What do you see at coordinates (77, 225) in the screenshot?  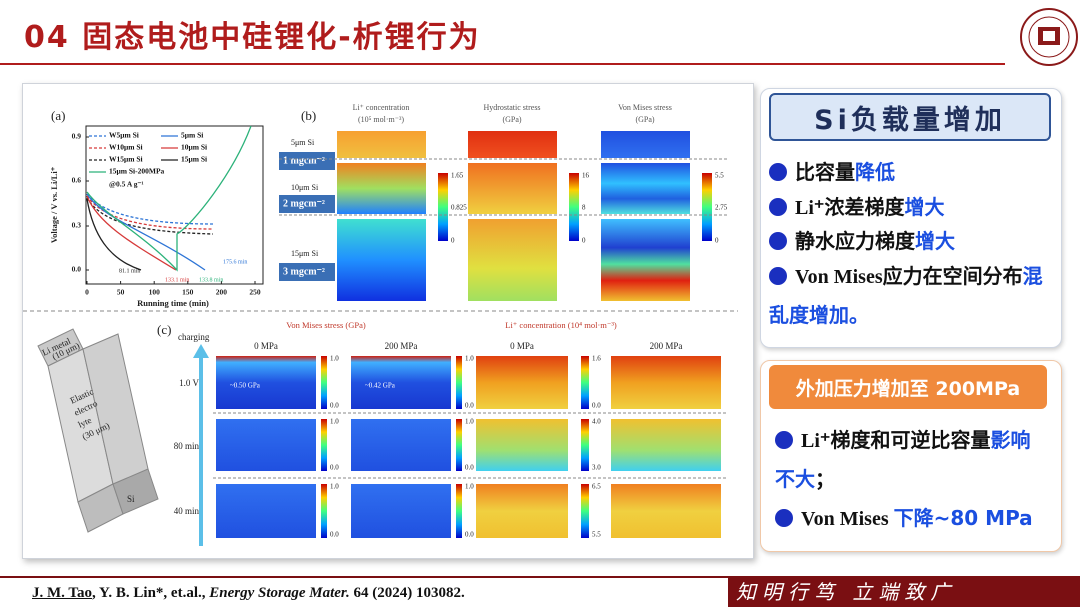 I see `y-tick-label: 0.3` at bounding box center [77, 225].